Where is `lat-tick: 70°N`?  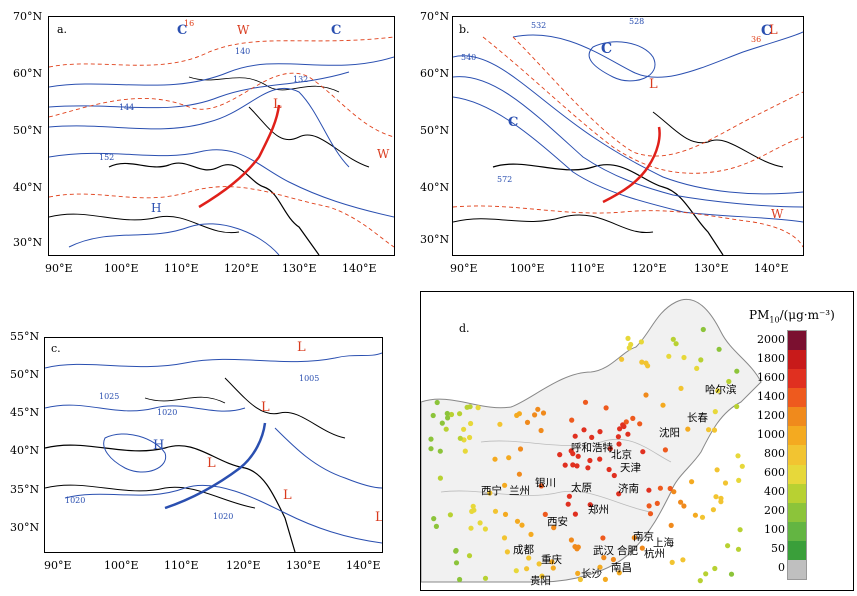
lat-tick: 70°N is located at coordinates (435, 16).